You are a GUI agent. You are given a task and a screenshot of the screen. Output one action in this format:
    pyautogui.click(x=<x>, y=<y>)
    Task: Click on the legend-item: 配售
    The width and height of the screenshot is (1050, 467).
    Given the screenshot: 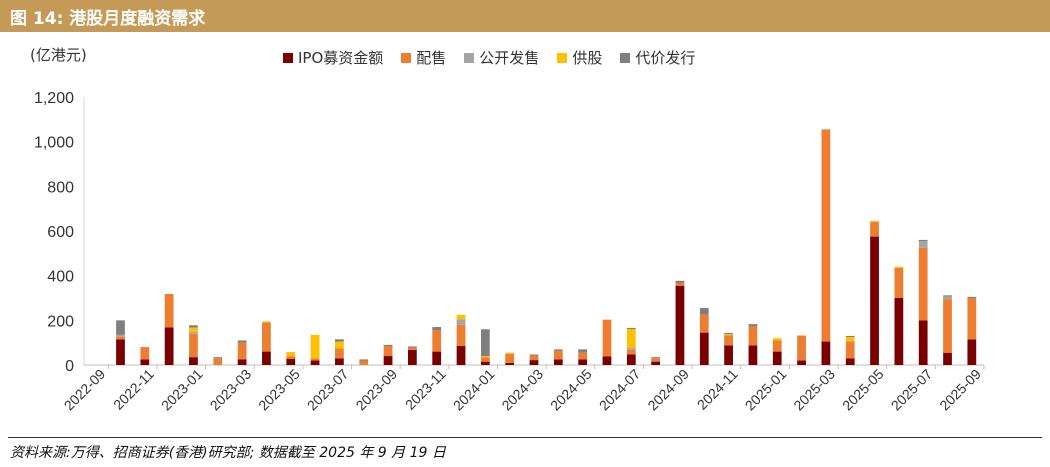 What is the action you would take?
    pyautogui.click(x=423, y=57)
    